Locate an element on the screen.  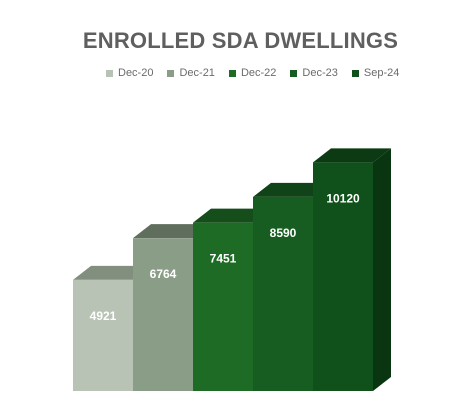
chart-title: ENROLLED SDA DWELLINGS is located at coordinates (240, 40).